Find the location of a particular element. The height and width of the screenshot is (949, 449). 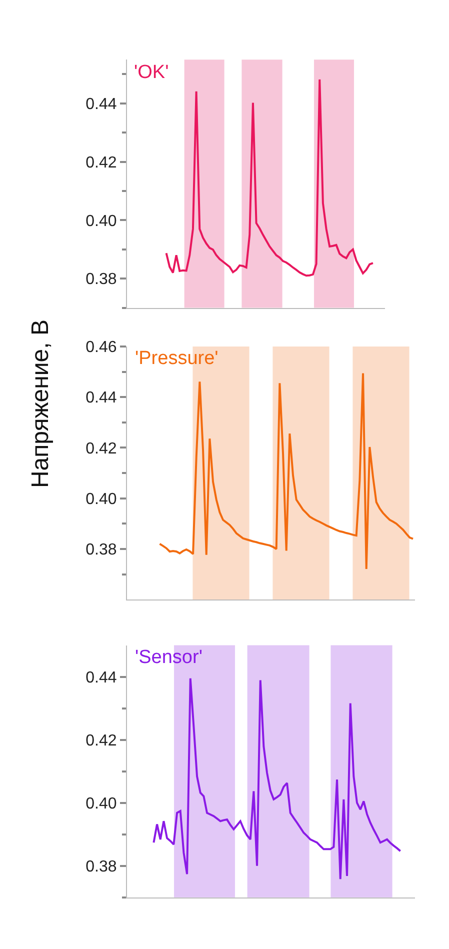

y-axis-title: Напряжение, В is located at coordinates (40, 404).